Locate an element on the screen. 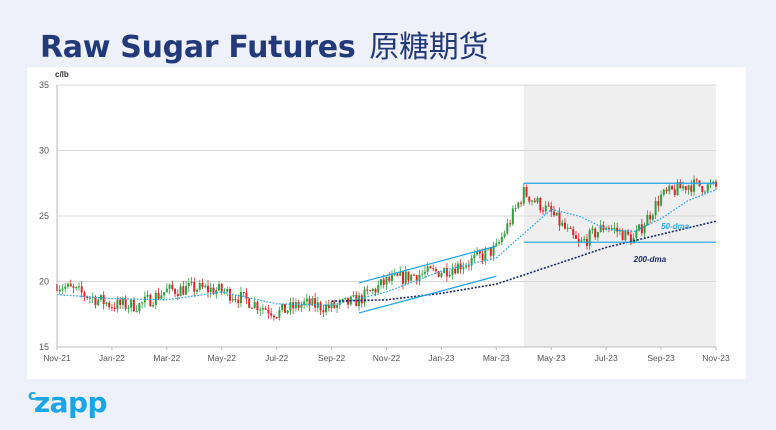 Image resolution: width=776 pixels, height=430 pixels. x-tick-label: Nov-21 is located at coordinates (57, 358).